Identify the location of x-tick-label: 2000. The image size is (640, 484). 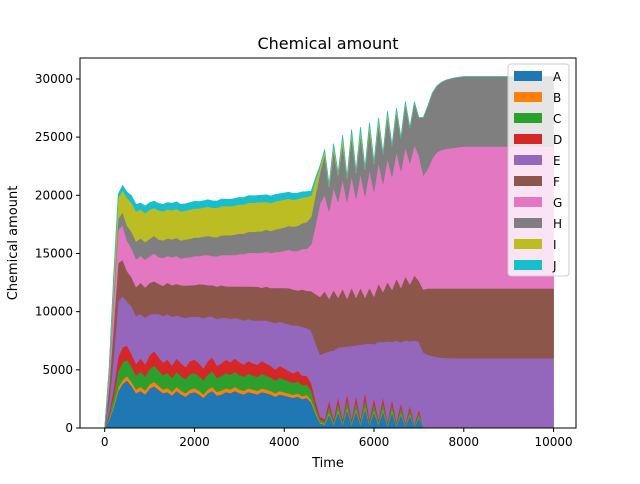
(194, 442).